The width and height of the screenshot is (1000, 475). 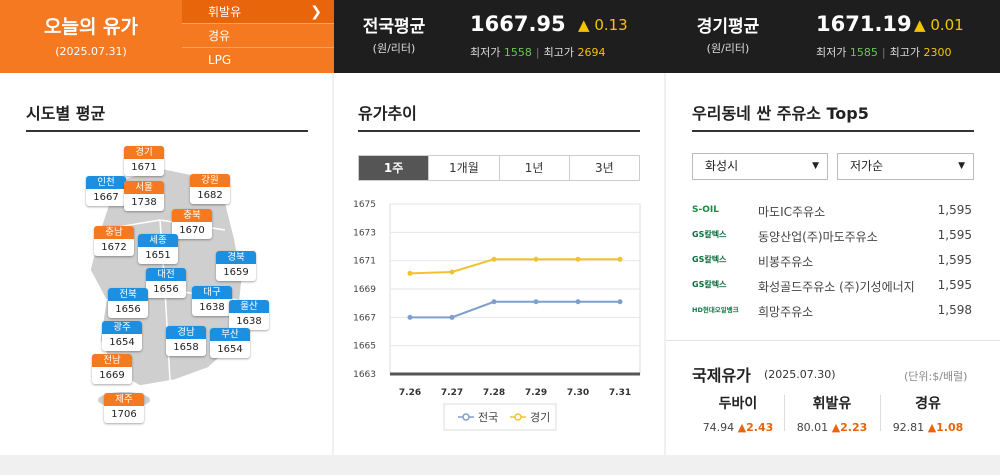 I want to click on region-badge: 제주 1706, so click(x=124, y=408).